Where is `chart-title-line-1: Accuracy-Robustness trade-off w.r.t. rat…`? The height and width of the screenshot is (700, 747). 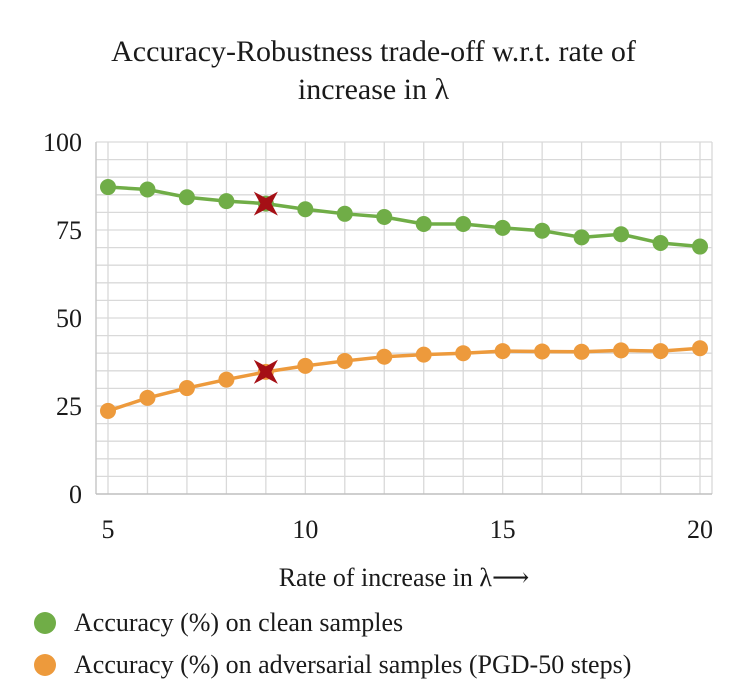 chart-title-line-1: Accuracy-Robustness trade-off w.r.t. rat… is located at coordinates (373, 51).